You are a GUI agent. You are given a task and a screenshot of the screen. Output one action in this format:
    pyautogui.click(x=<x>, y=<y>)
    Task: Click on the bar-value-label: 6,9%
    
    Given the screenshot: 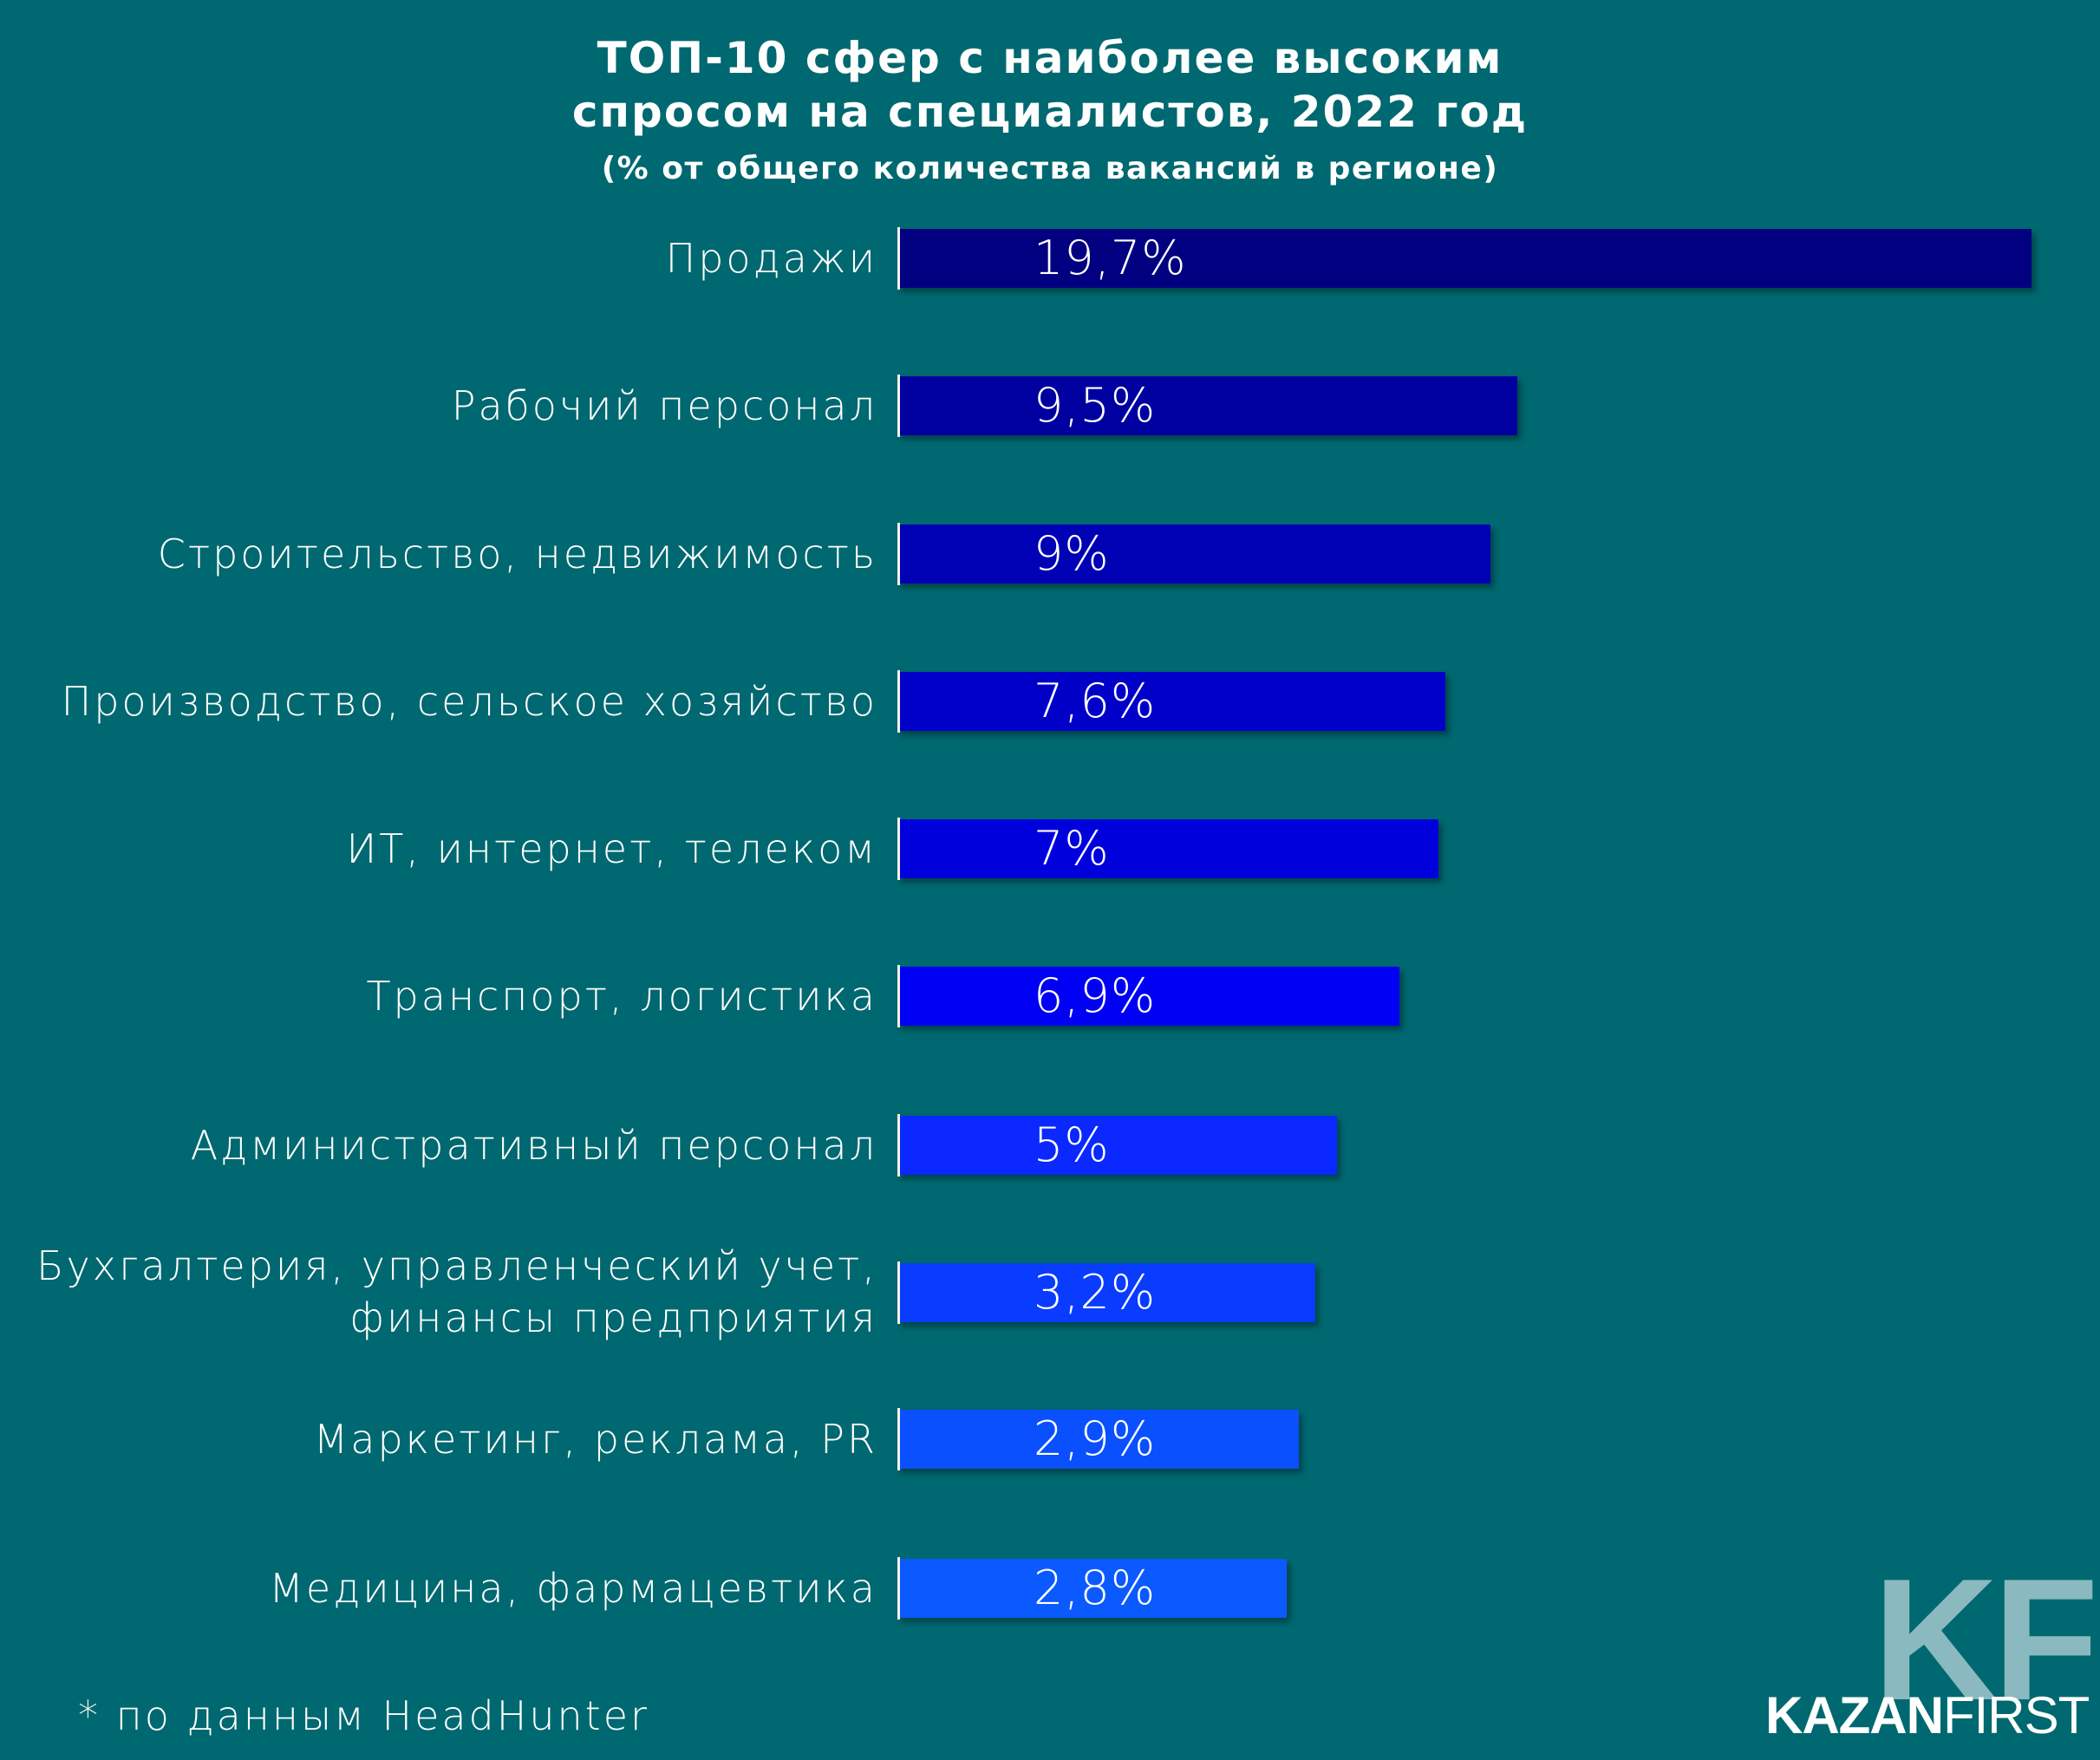 What is the action you would take?
    pyautogui.click(x=1095, y=996)
    